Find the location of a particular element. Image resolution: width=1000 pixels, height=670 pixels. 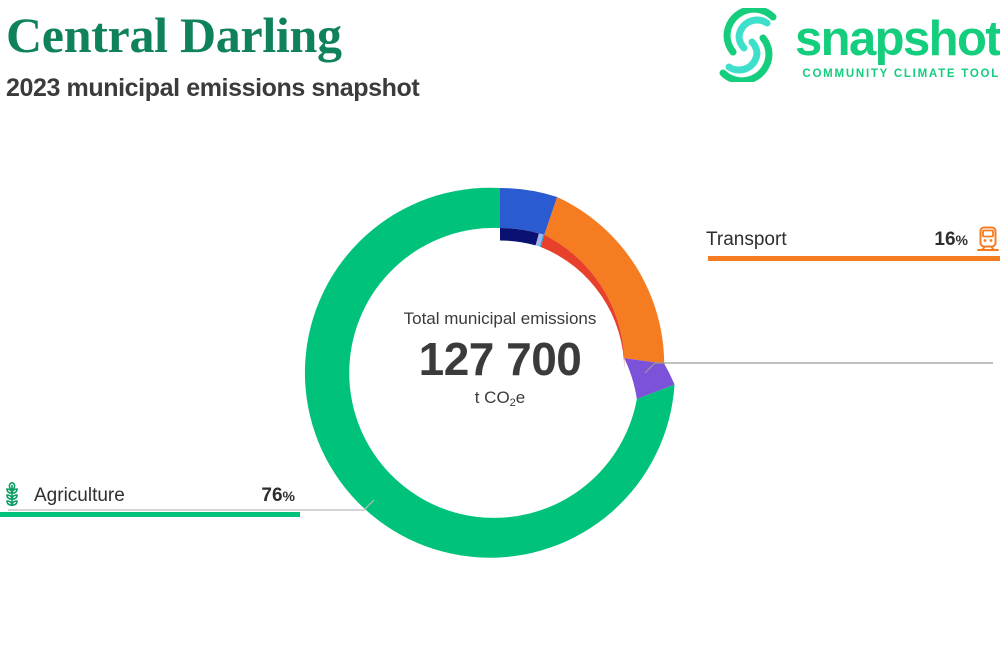

snapshot-logo: snapshot COMMUNITY CLIMATE TOOL is located at coordinates (857, 48).